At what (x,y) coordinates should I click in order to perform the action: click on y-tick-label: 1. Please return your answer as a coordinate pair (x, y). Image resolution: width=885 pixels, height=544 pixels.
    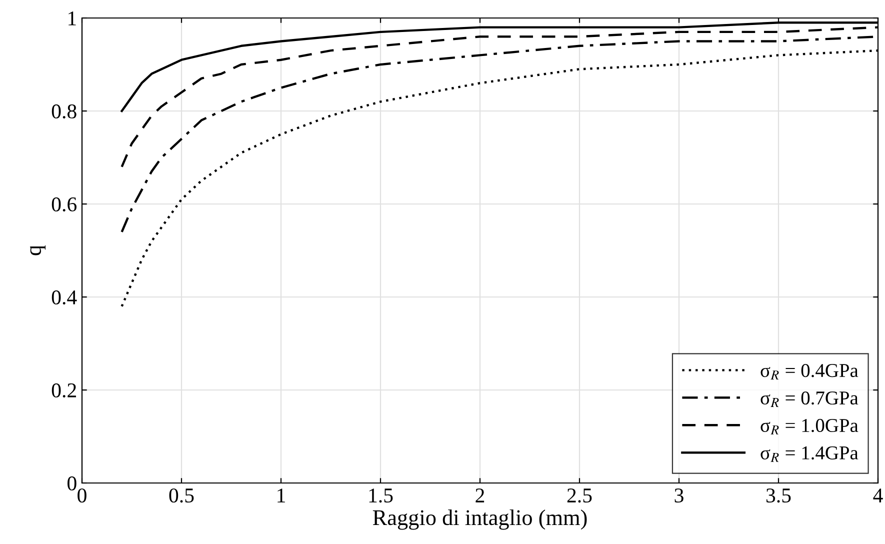
    Looking at the image, I should click on (72, 18).